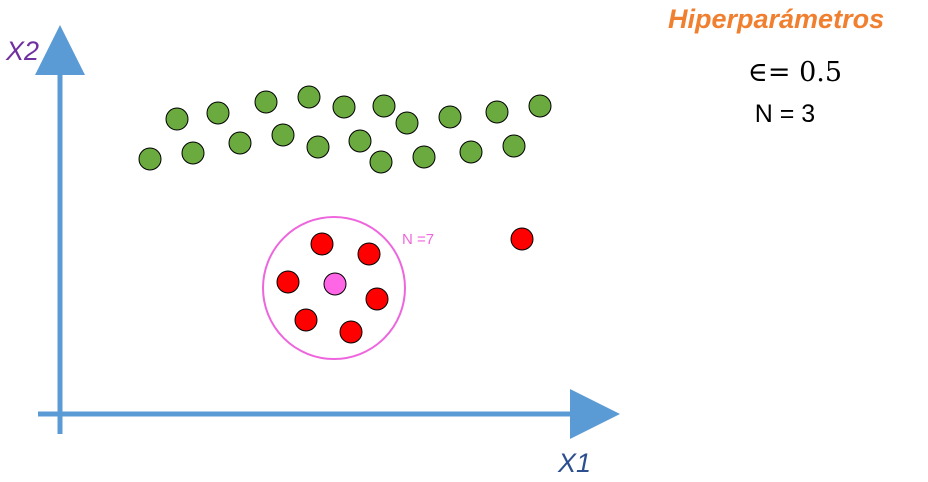 The height and width of the screenshot is (482, 928). What do you see at coordinates (785, 114) in the screenshot?
I see `min-points-value: N = 3` at bounding box center [785, 114].